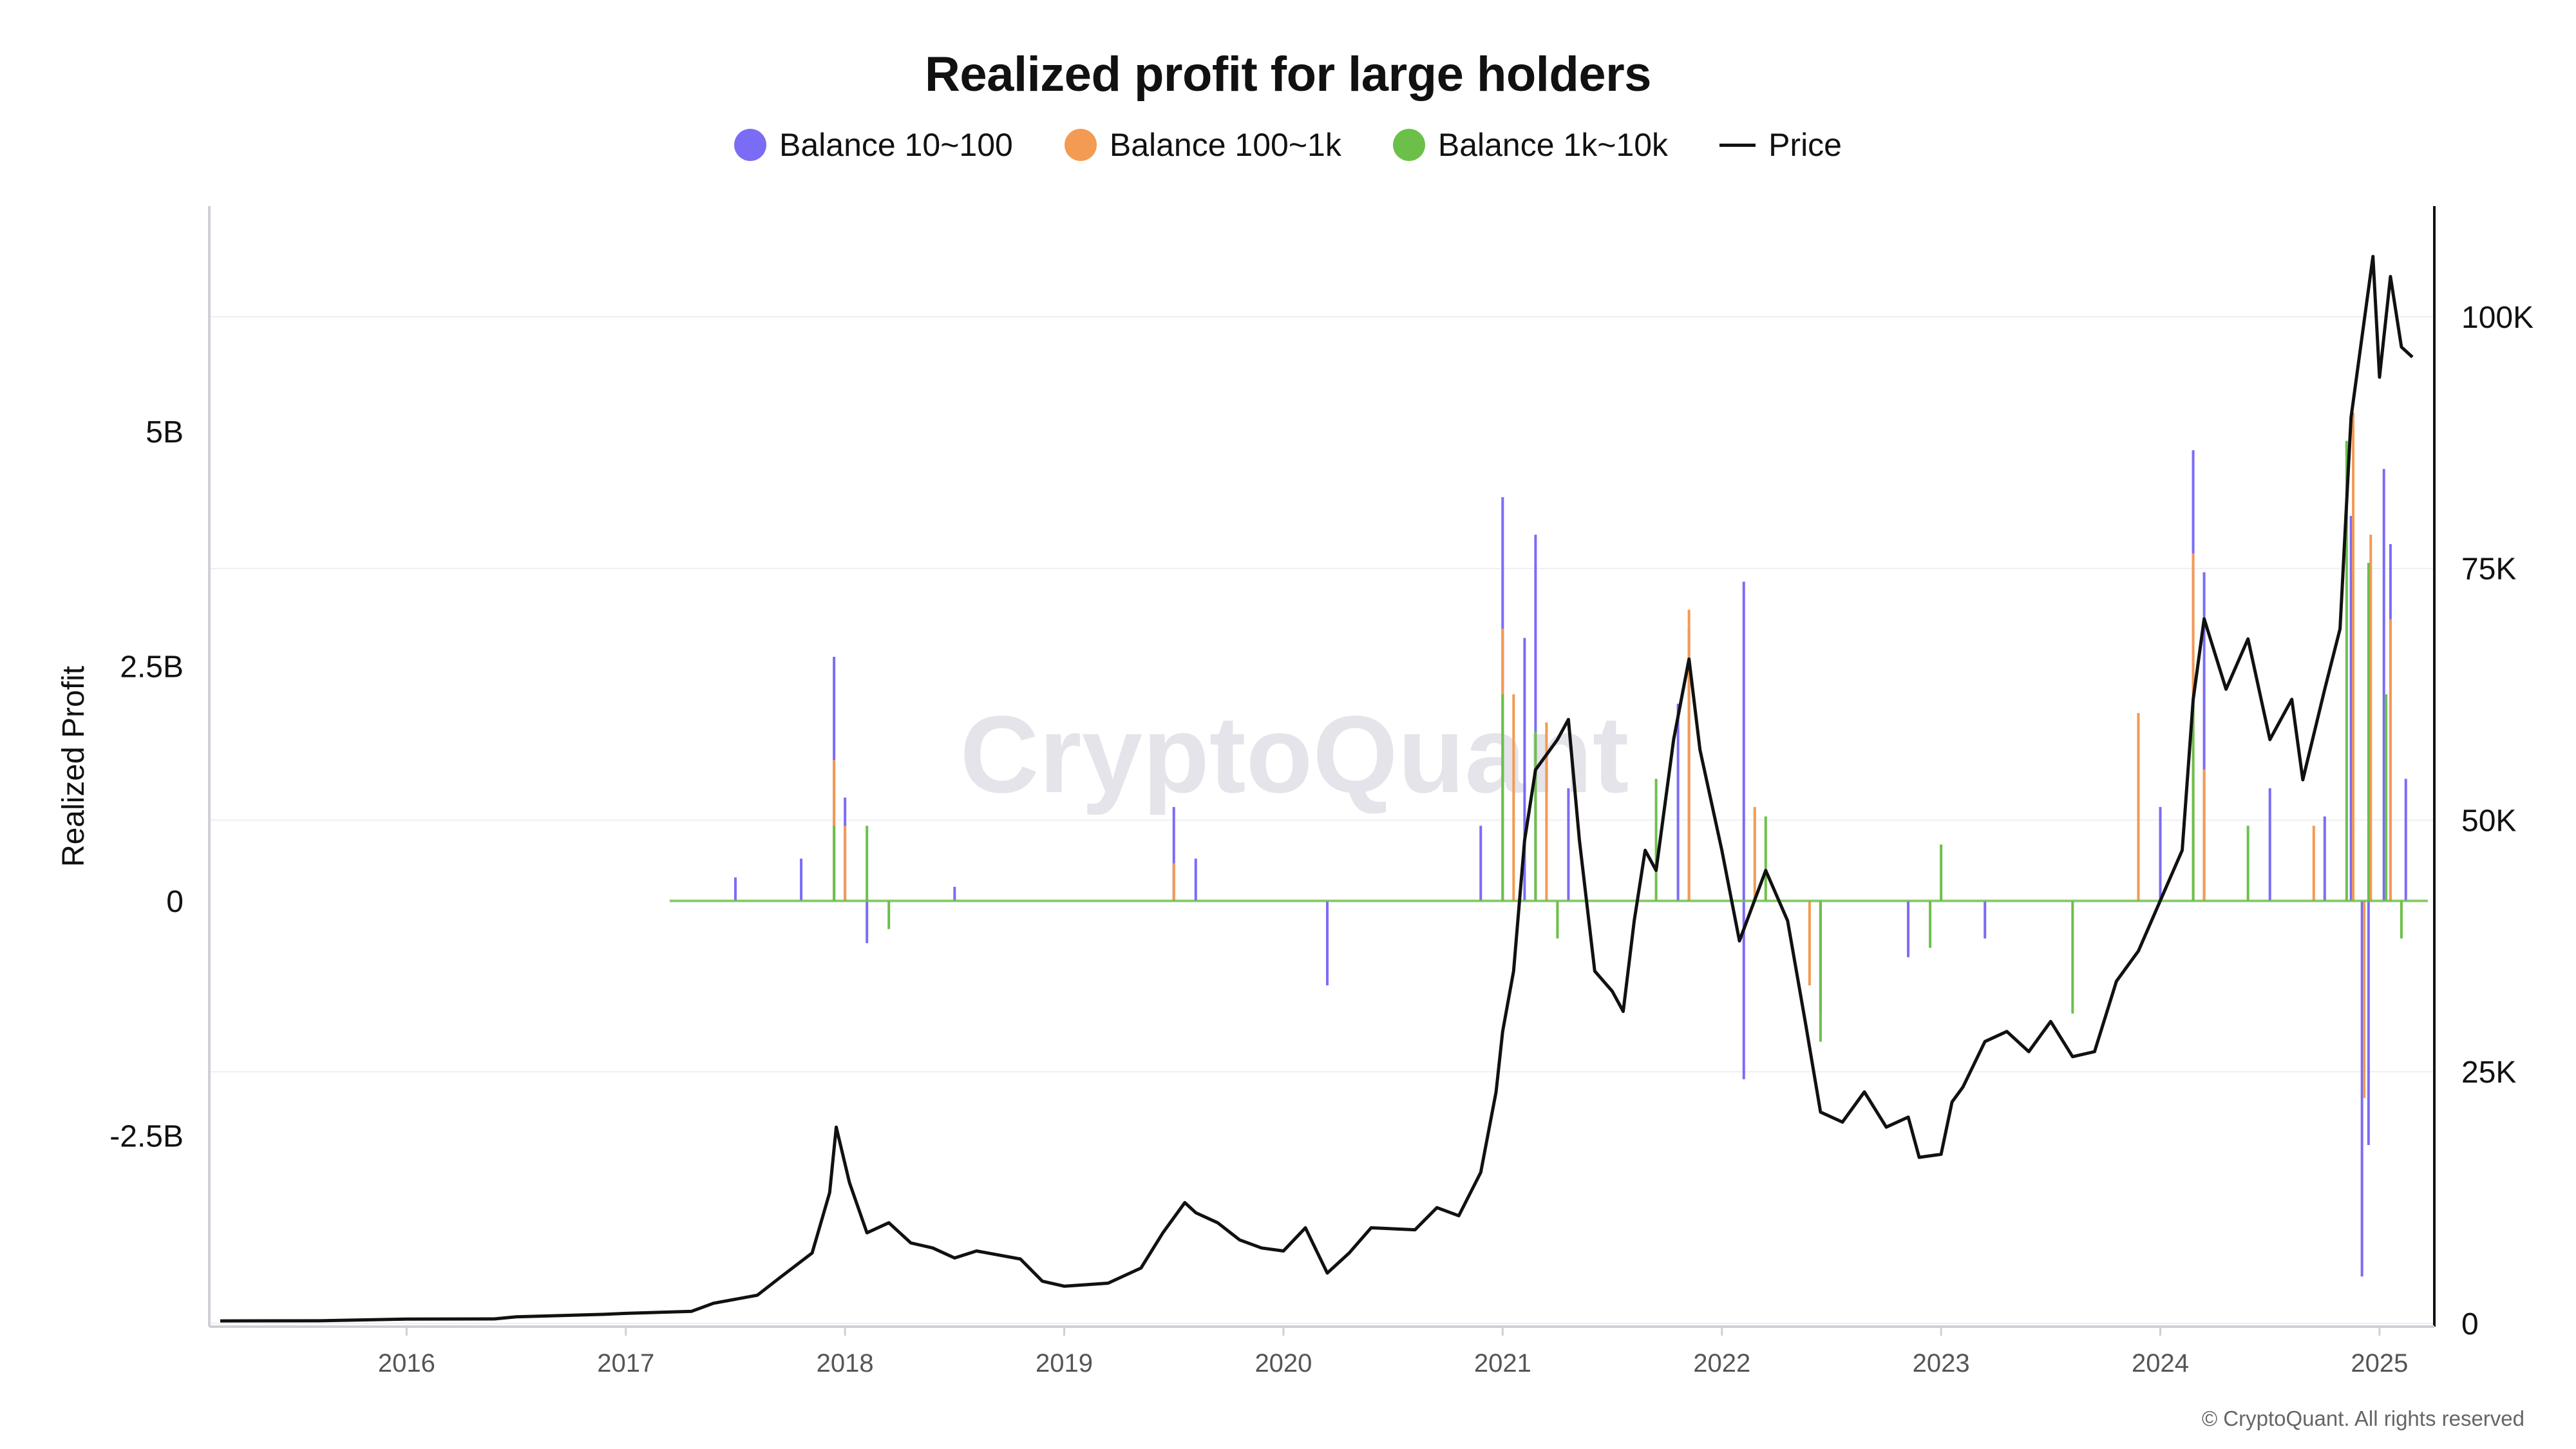 The height and width of the screenshot is (1449, 2576). What do you see at coordinates (2489, 821) in the screenshot?
I see `y-right-tick-label: 50K` at bounding box center [2489, 821].